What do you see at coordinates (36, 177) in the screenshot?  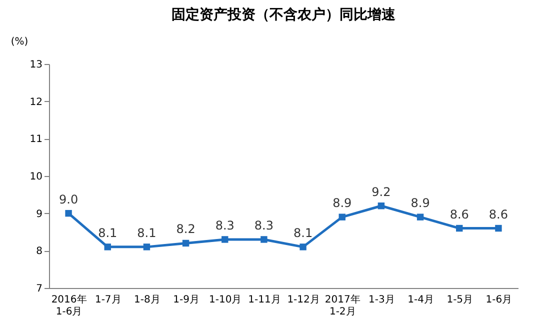 I see `y-tick-label: 10` at bounding box center [36, 177].